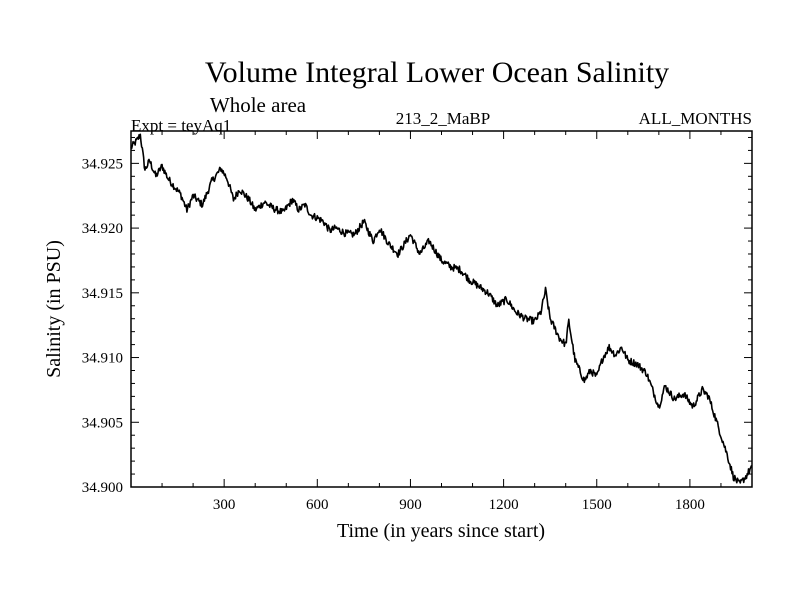 This screenshot has width=800, height=600. What do you see at coordinates (441, 531) in the screenshot?
I see `x-axis-label: Time (in years since start)` at bounding box center [441, 531].